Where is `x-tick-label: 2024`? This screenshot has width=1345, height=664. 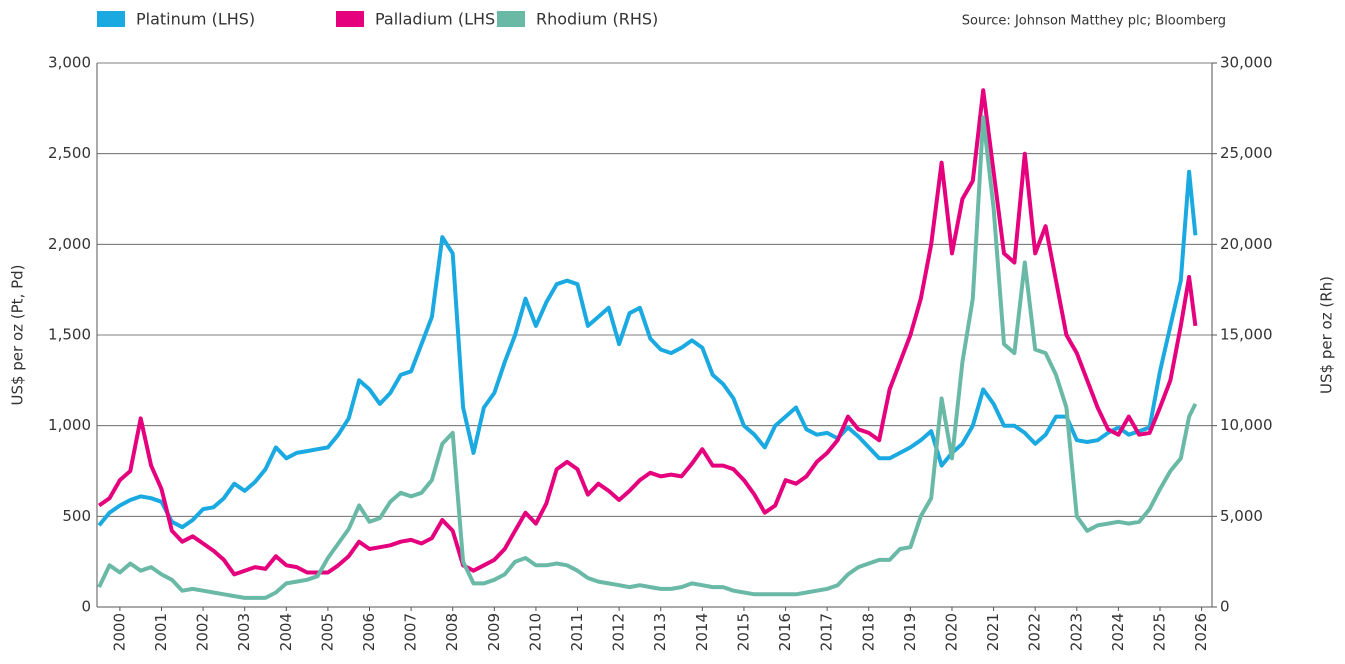
x-tick-label: 2024 is located at coordinates (1118, 632).